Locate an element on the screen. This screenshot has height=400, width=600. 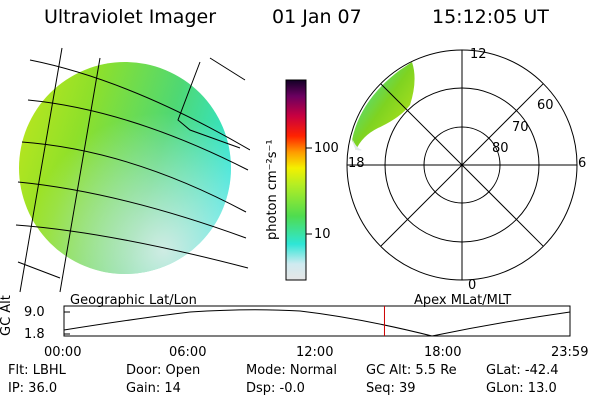
colorbar-tick-100: 100 is located at coordinates (326, 148).